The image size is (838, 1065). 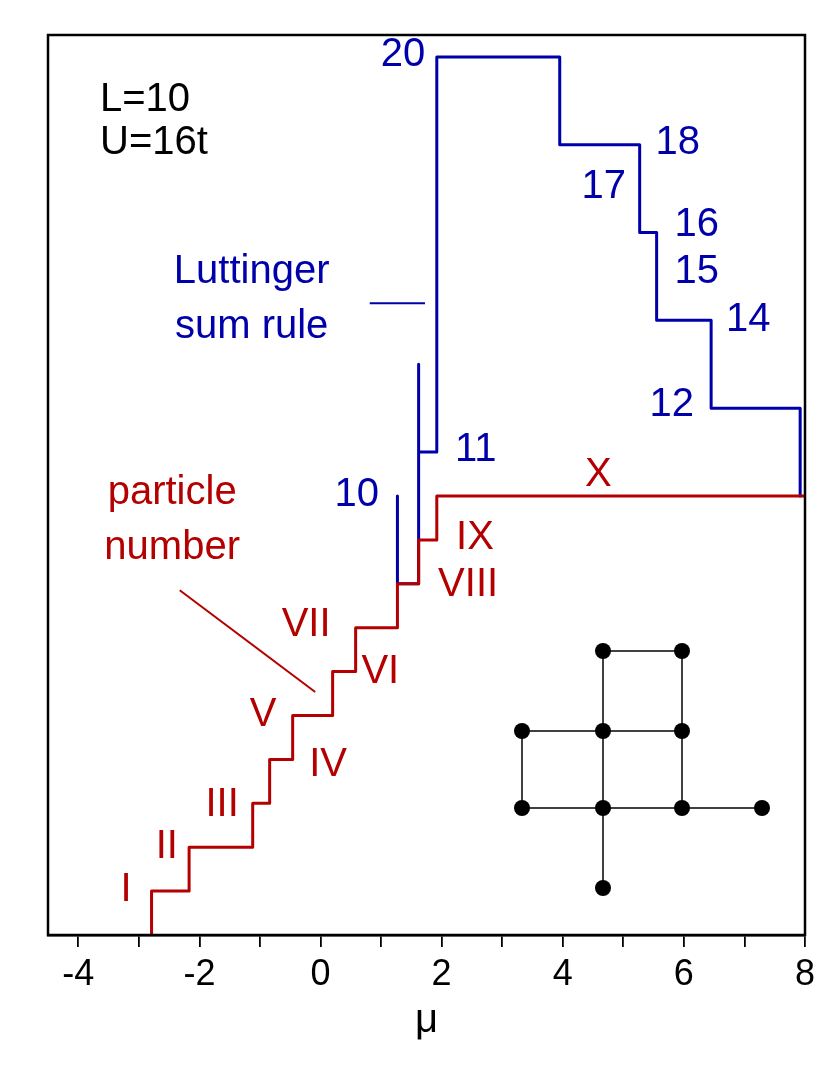 What do you see at coordinates (320, 972) in the screenshot?
I see `x-tick-label: 0` at bounding box center [320, 972].